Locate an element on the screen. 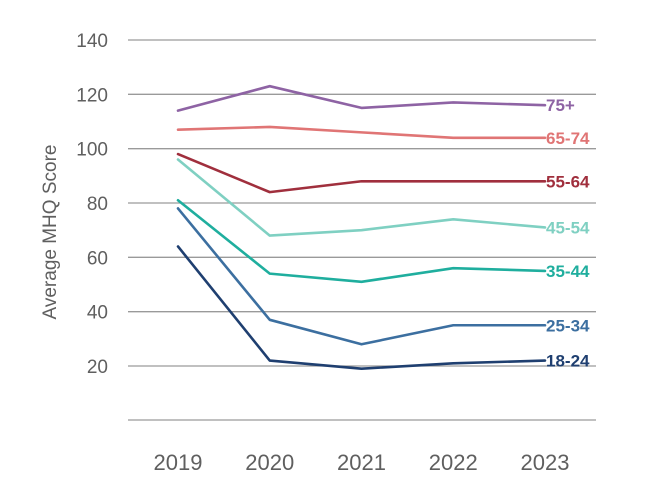 Image resolution: width=660 pixels, height=503 pixels. series-labels: 75+ 65-74 55-64 45-54 35-44 25-34 18-24 is located at coordinates (568, 233).